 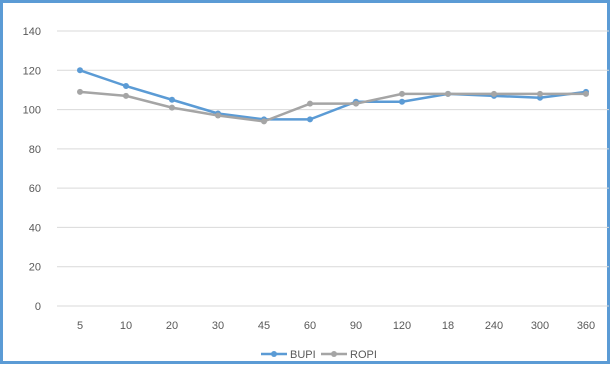 What do you see at coordinates (336, 326) in the screenshot?
I see `x-axis-ticks: 5 10 20 30 45 60 90 120 18 240 300 360` at bounding box center [336, 326].